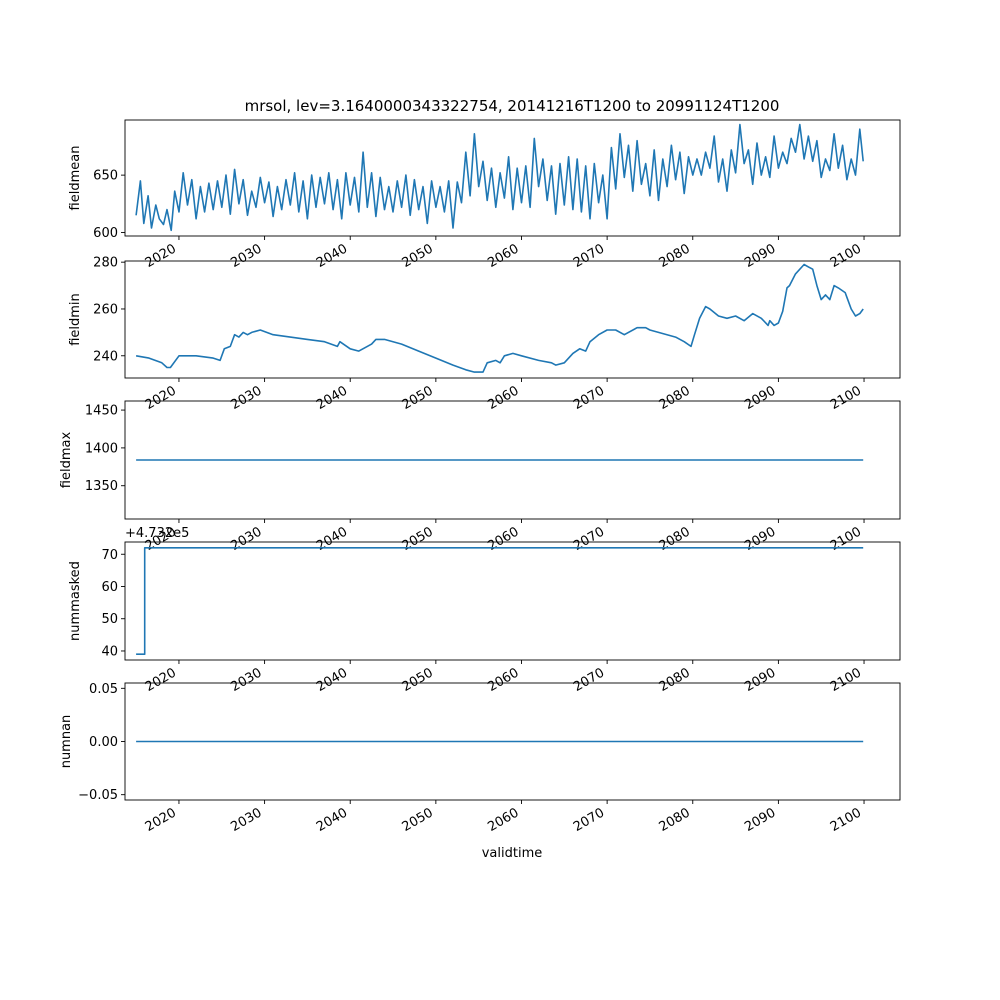 The width and height of the screenshot is (1000, 1000). What do you see at coordinates (101, 411) in the screenshot?
I see `y-tick-label: 1450` at bounding box center [101, 411].